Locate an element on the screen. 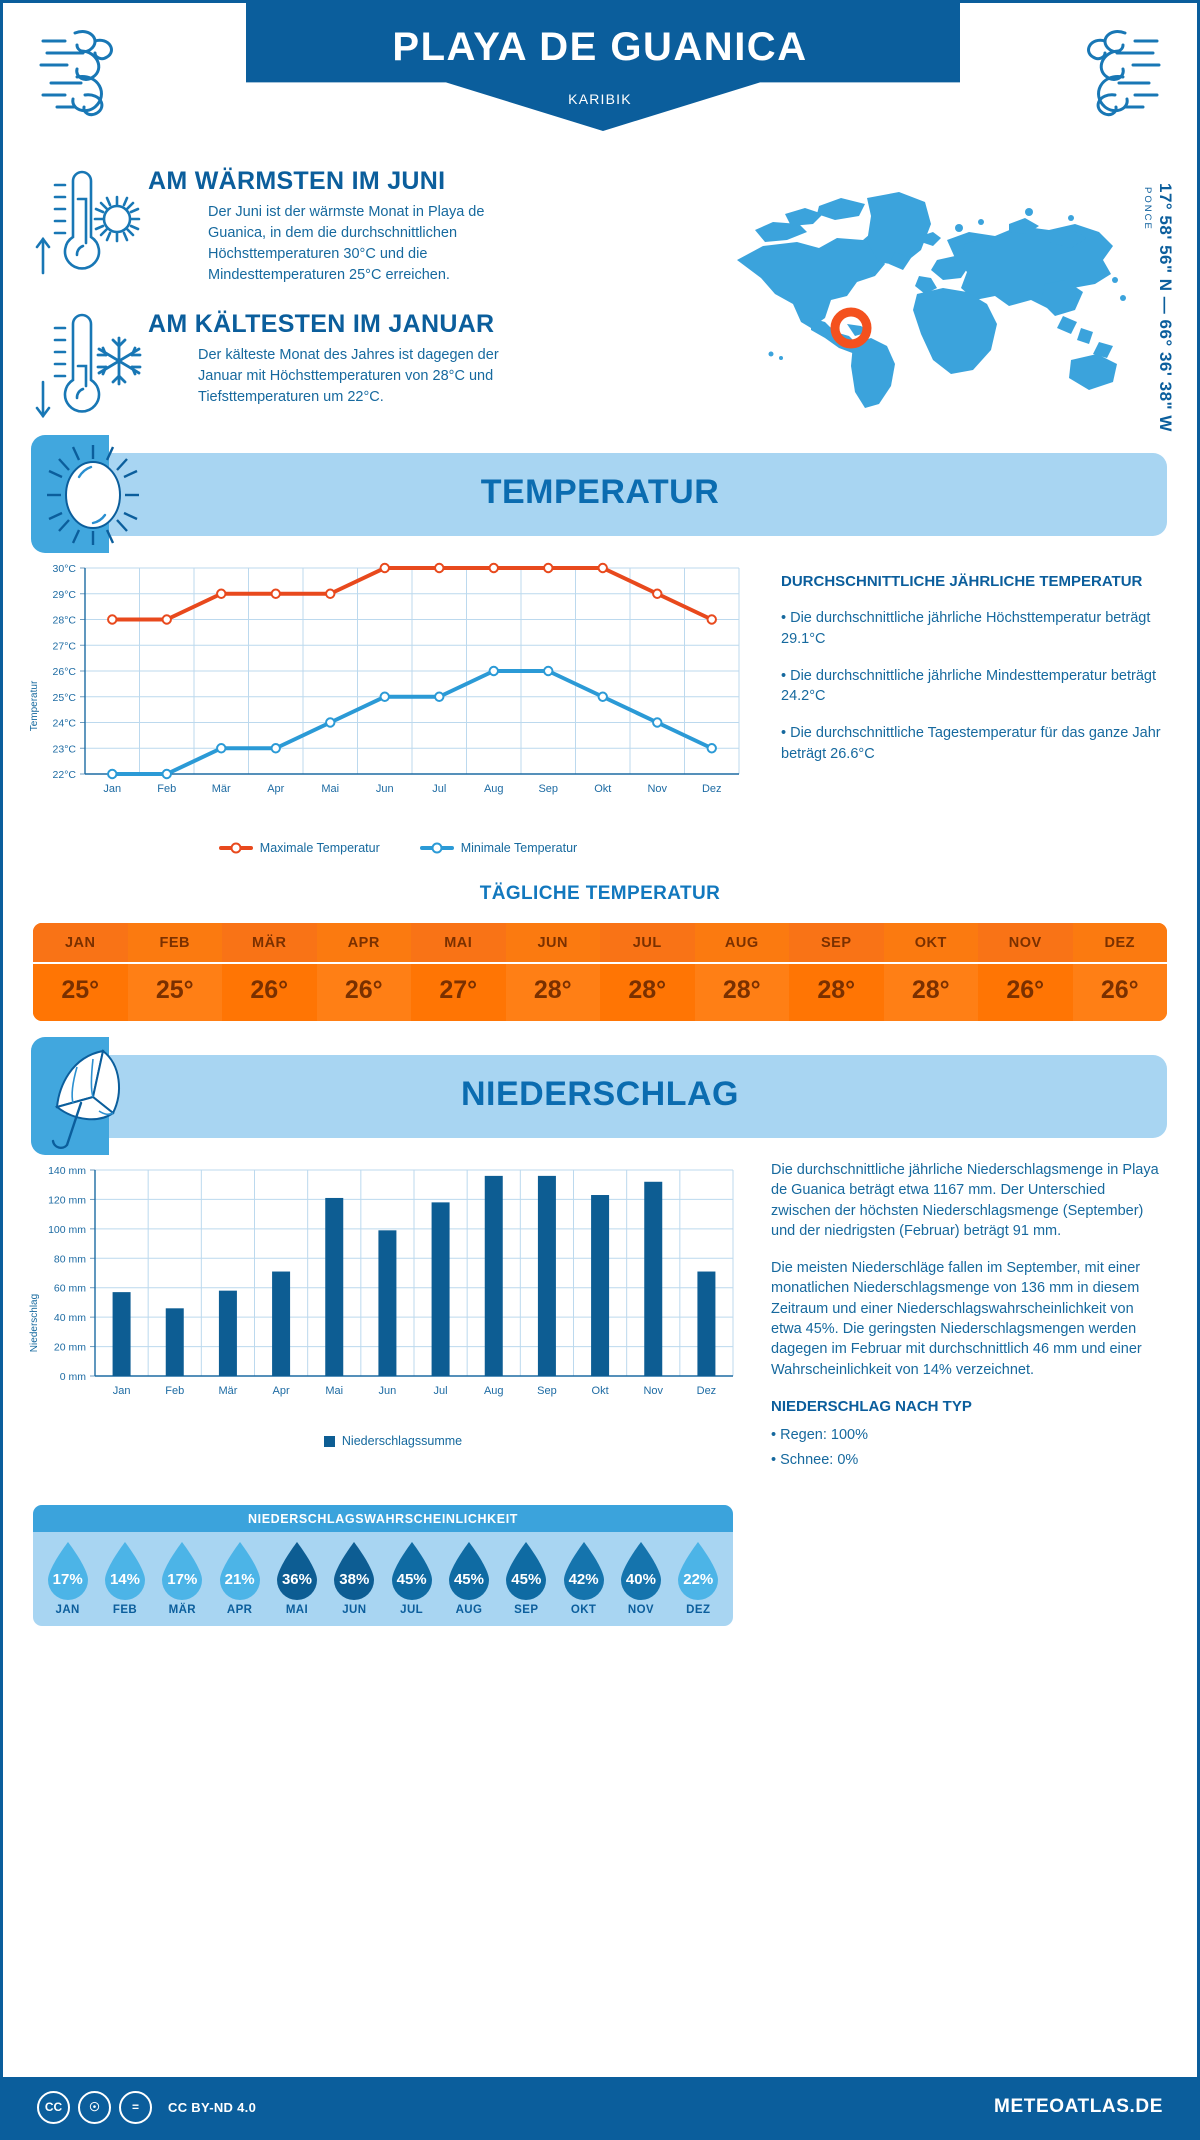 The image size is (1200, 2140). precipitation-probability-item: 17% JAN is located at coordinates (67, 1578).